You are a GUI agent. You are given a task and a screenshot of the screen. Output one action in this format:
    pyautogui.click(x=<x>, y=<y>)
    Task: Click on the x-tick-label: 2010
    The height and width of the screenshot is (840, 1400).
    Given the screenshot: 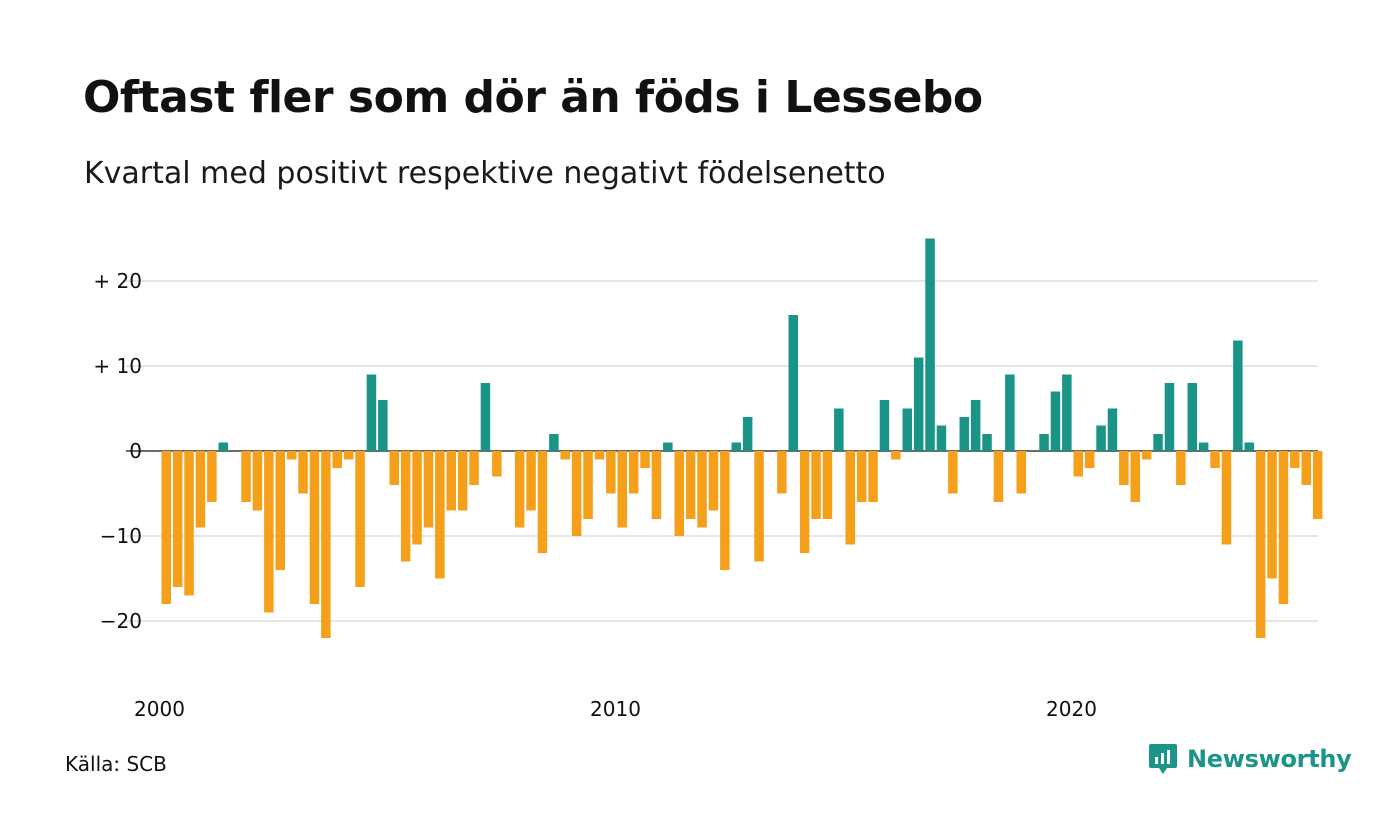 What is the action you would take?
    pyautogui.click(x=615, y=709)
    